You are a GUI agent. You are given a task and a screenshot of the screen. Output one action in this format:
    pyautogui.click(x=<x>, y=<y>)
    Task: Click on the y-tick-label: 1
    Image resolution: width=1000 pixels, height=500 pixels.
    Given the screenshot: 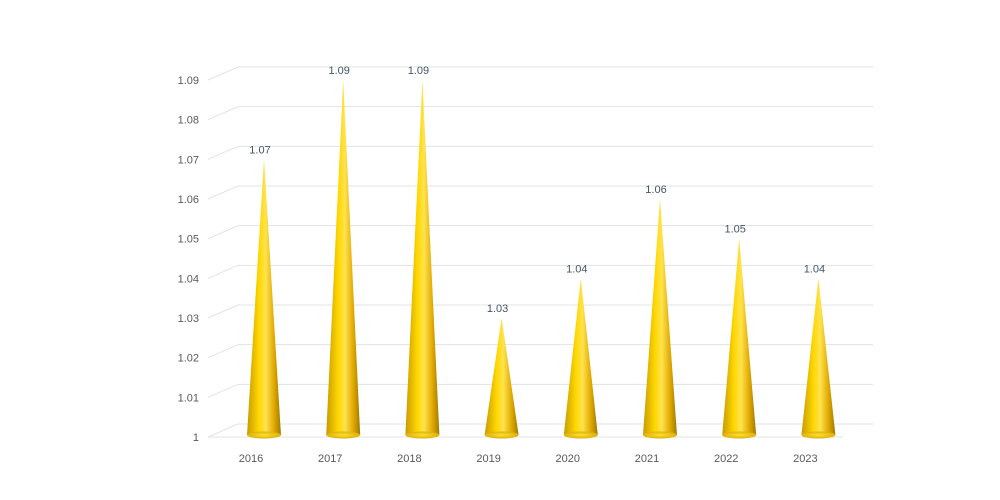 What is the action you would take?
    pyautogui.click(x=196, y=438)
    